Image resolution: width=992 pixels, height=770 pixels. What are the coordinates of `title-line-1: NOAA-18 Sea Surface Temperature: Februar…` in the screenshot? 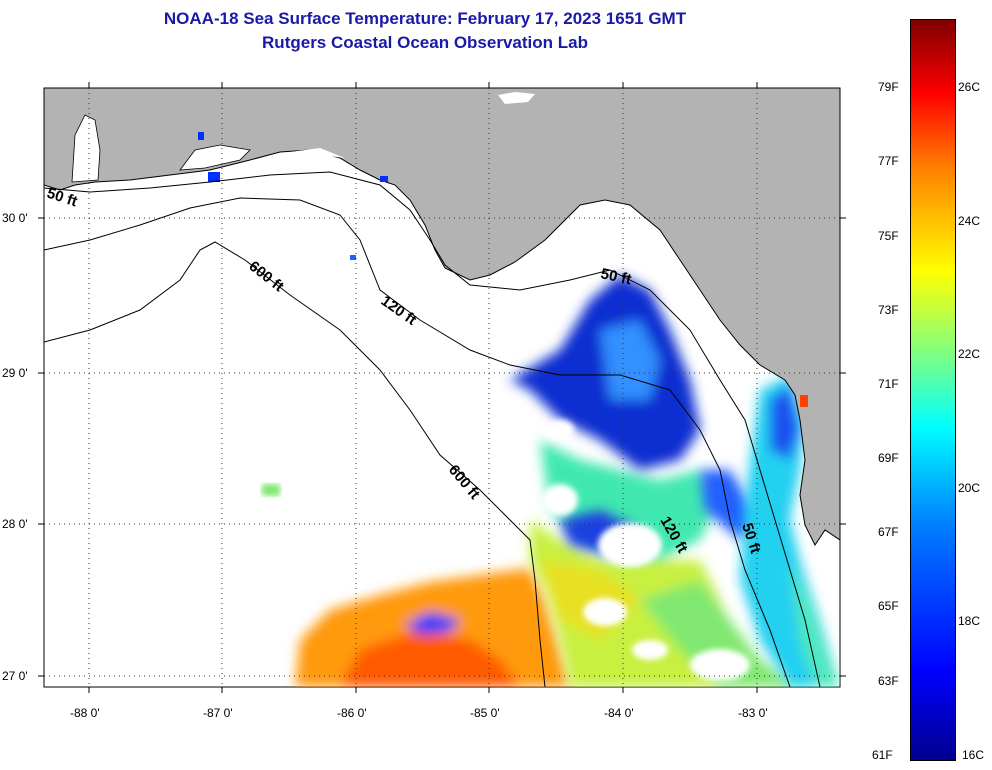 It's located at (425, 18).